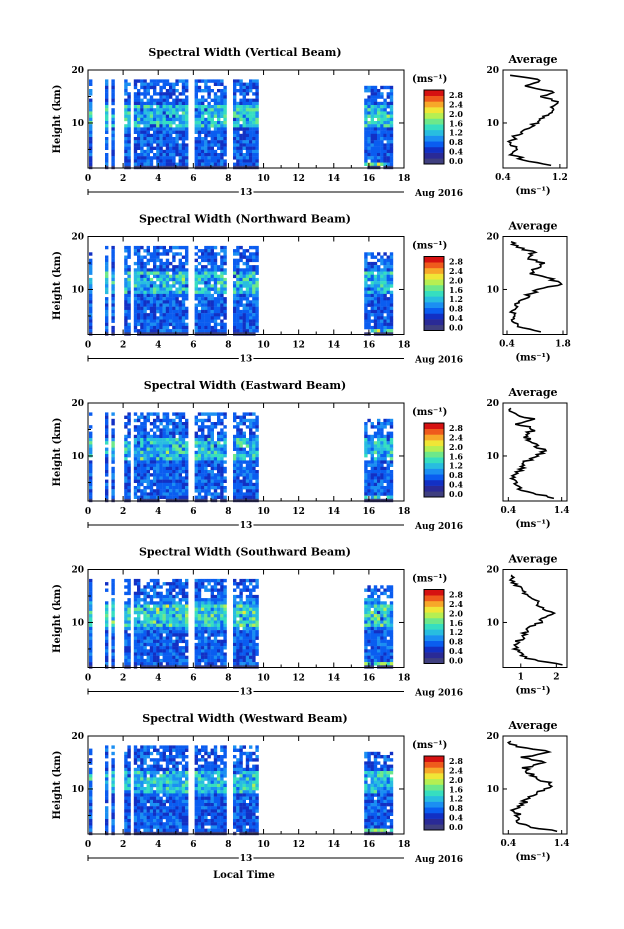  I want to click on panel-title: Spectral Width (Eastward Beam), so click(245, 385).